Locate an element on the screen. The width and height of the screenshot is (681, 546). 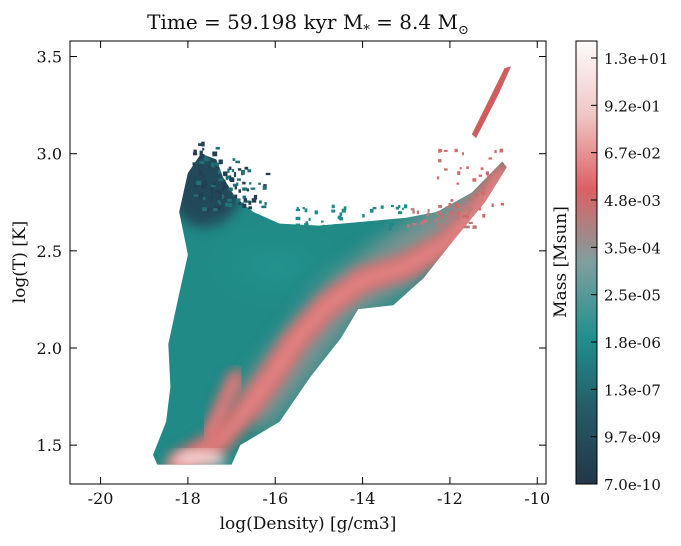
y-tick-label: 3.5 is located at coordinates (49, 57).